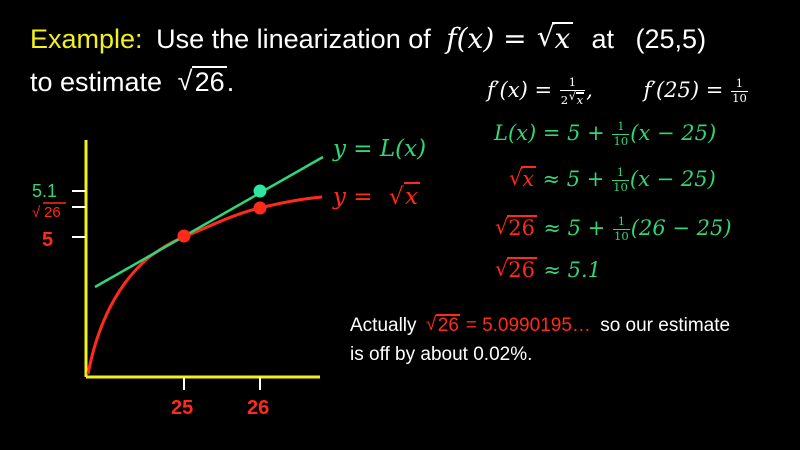 The height and width of the screenshot is (450, 800). What do you see at coordinates (513, 38) in the screenshot?
I see `title-function: f(x) = x` at bounding box center [513, 38].